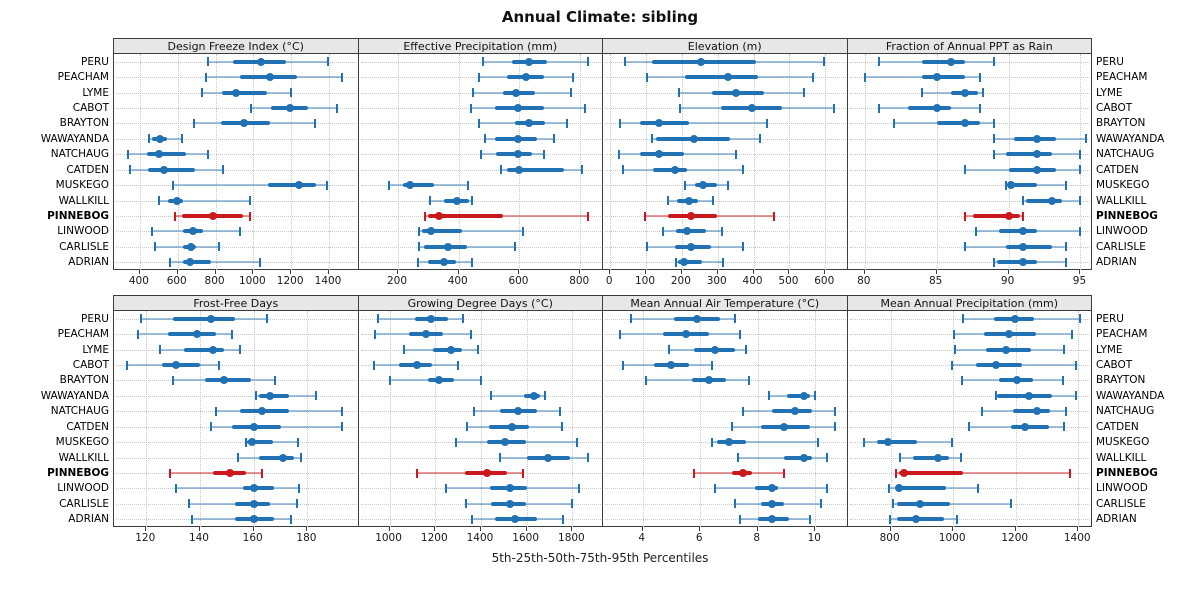 The width and height of the screenshot is (1200, 600). I want to click on site-label-left: PINNEBOG, so click(78, 473).